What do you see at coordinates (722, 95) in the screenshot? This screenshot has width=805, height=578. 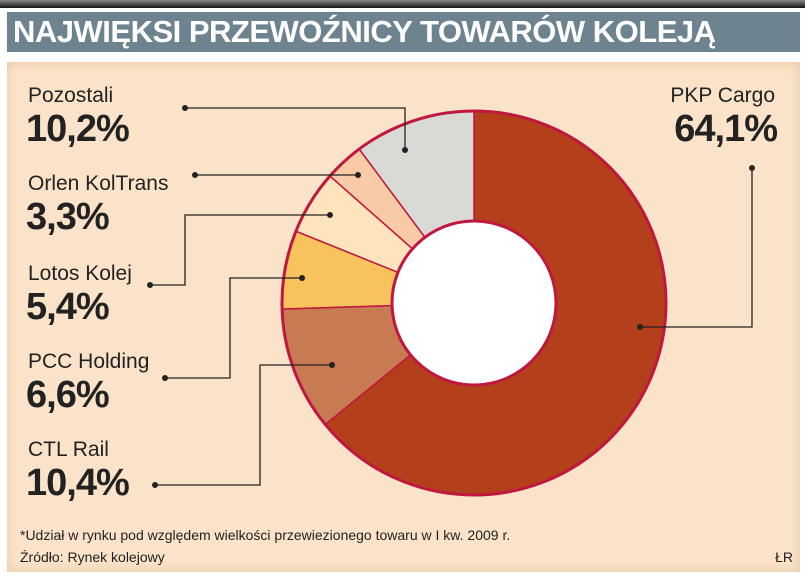 I see `label-pkp: PKP Cargo` at bounding box center [722, 95].